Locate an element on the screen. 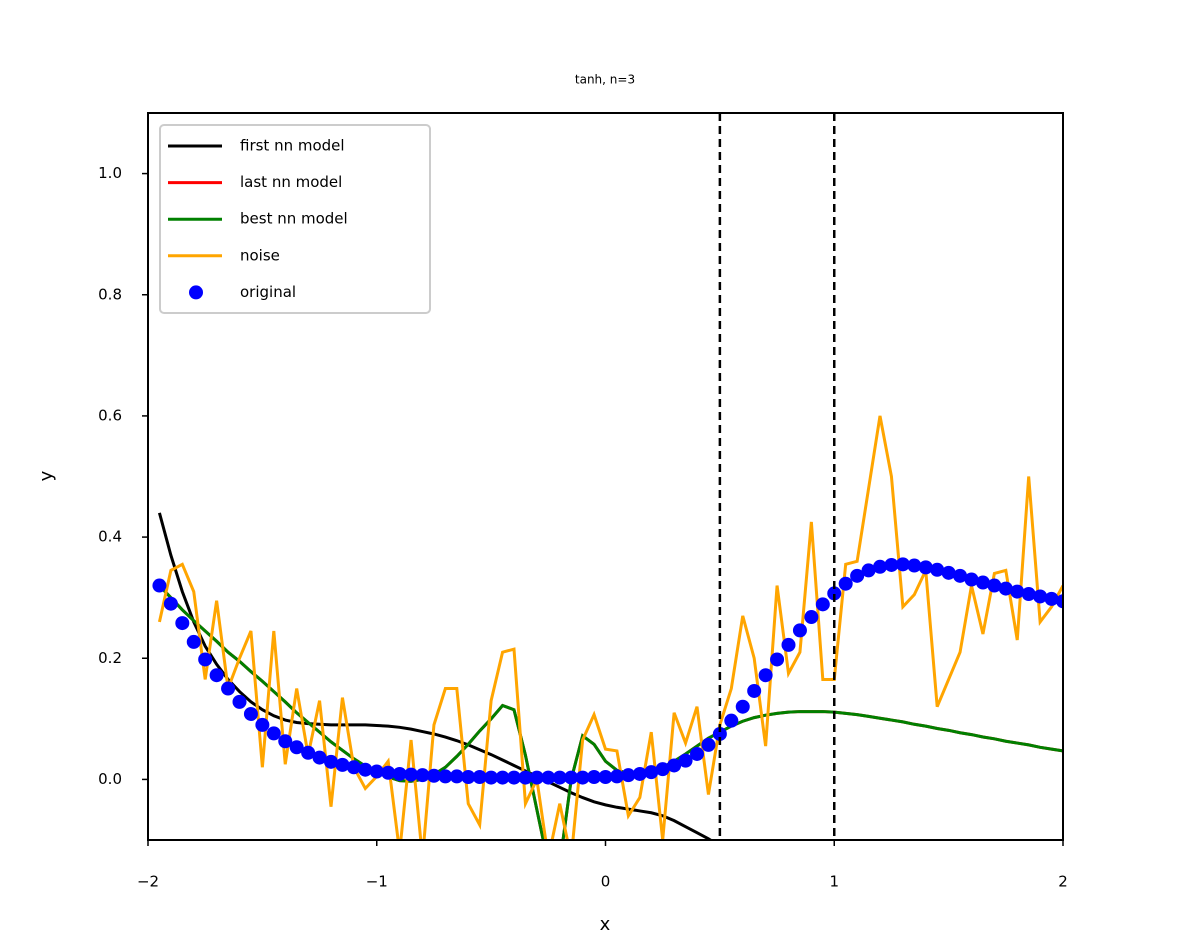  x-tick-label: 1 is located at coordinates (834, 882).